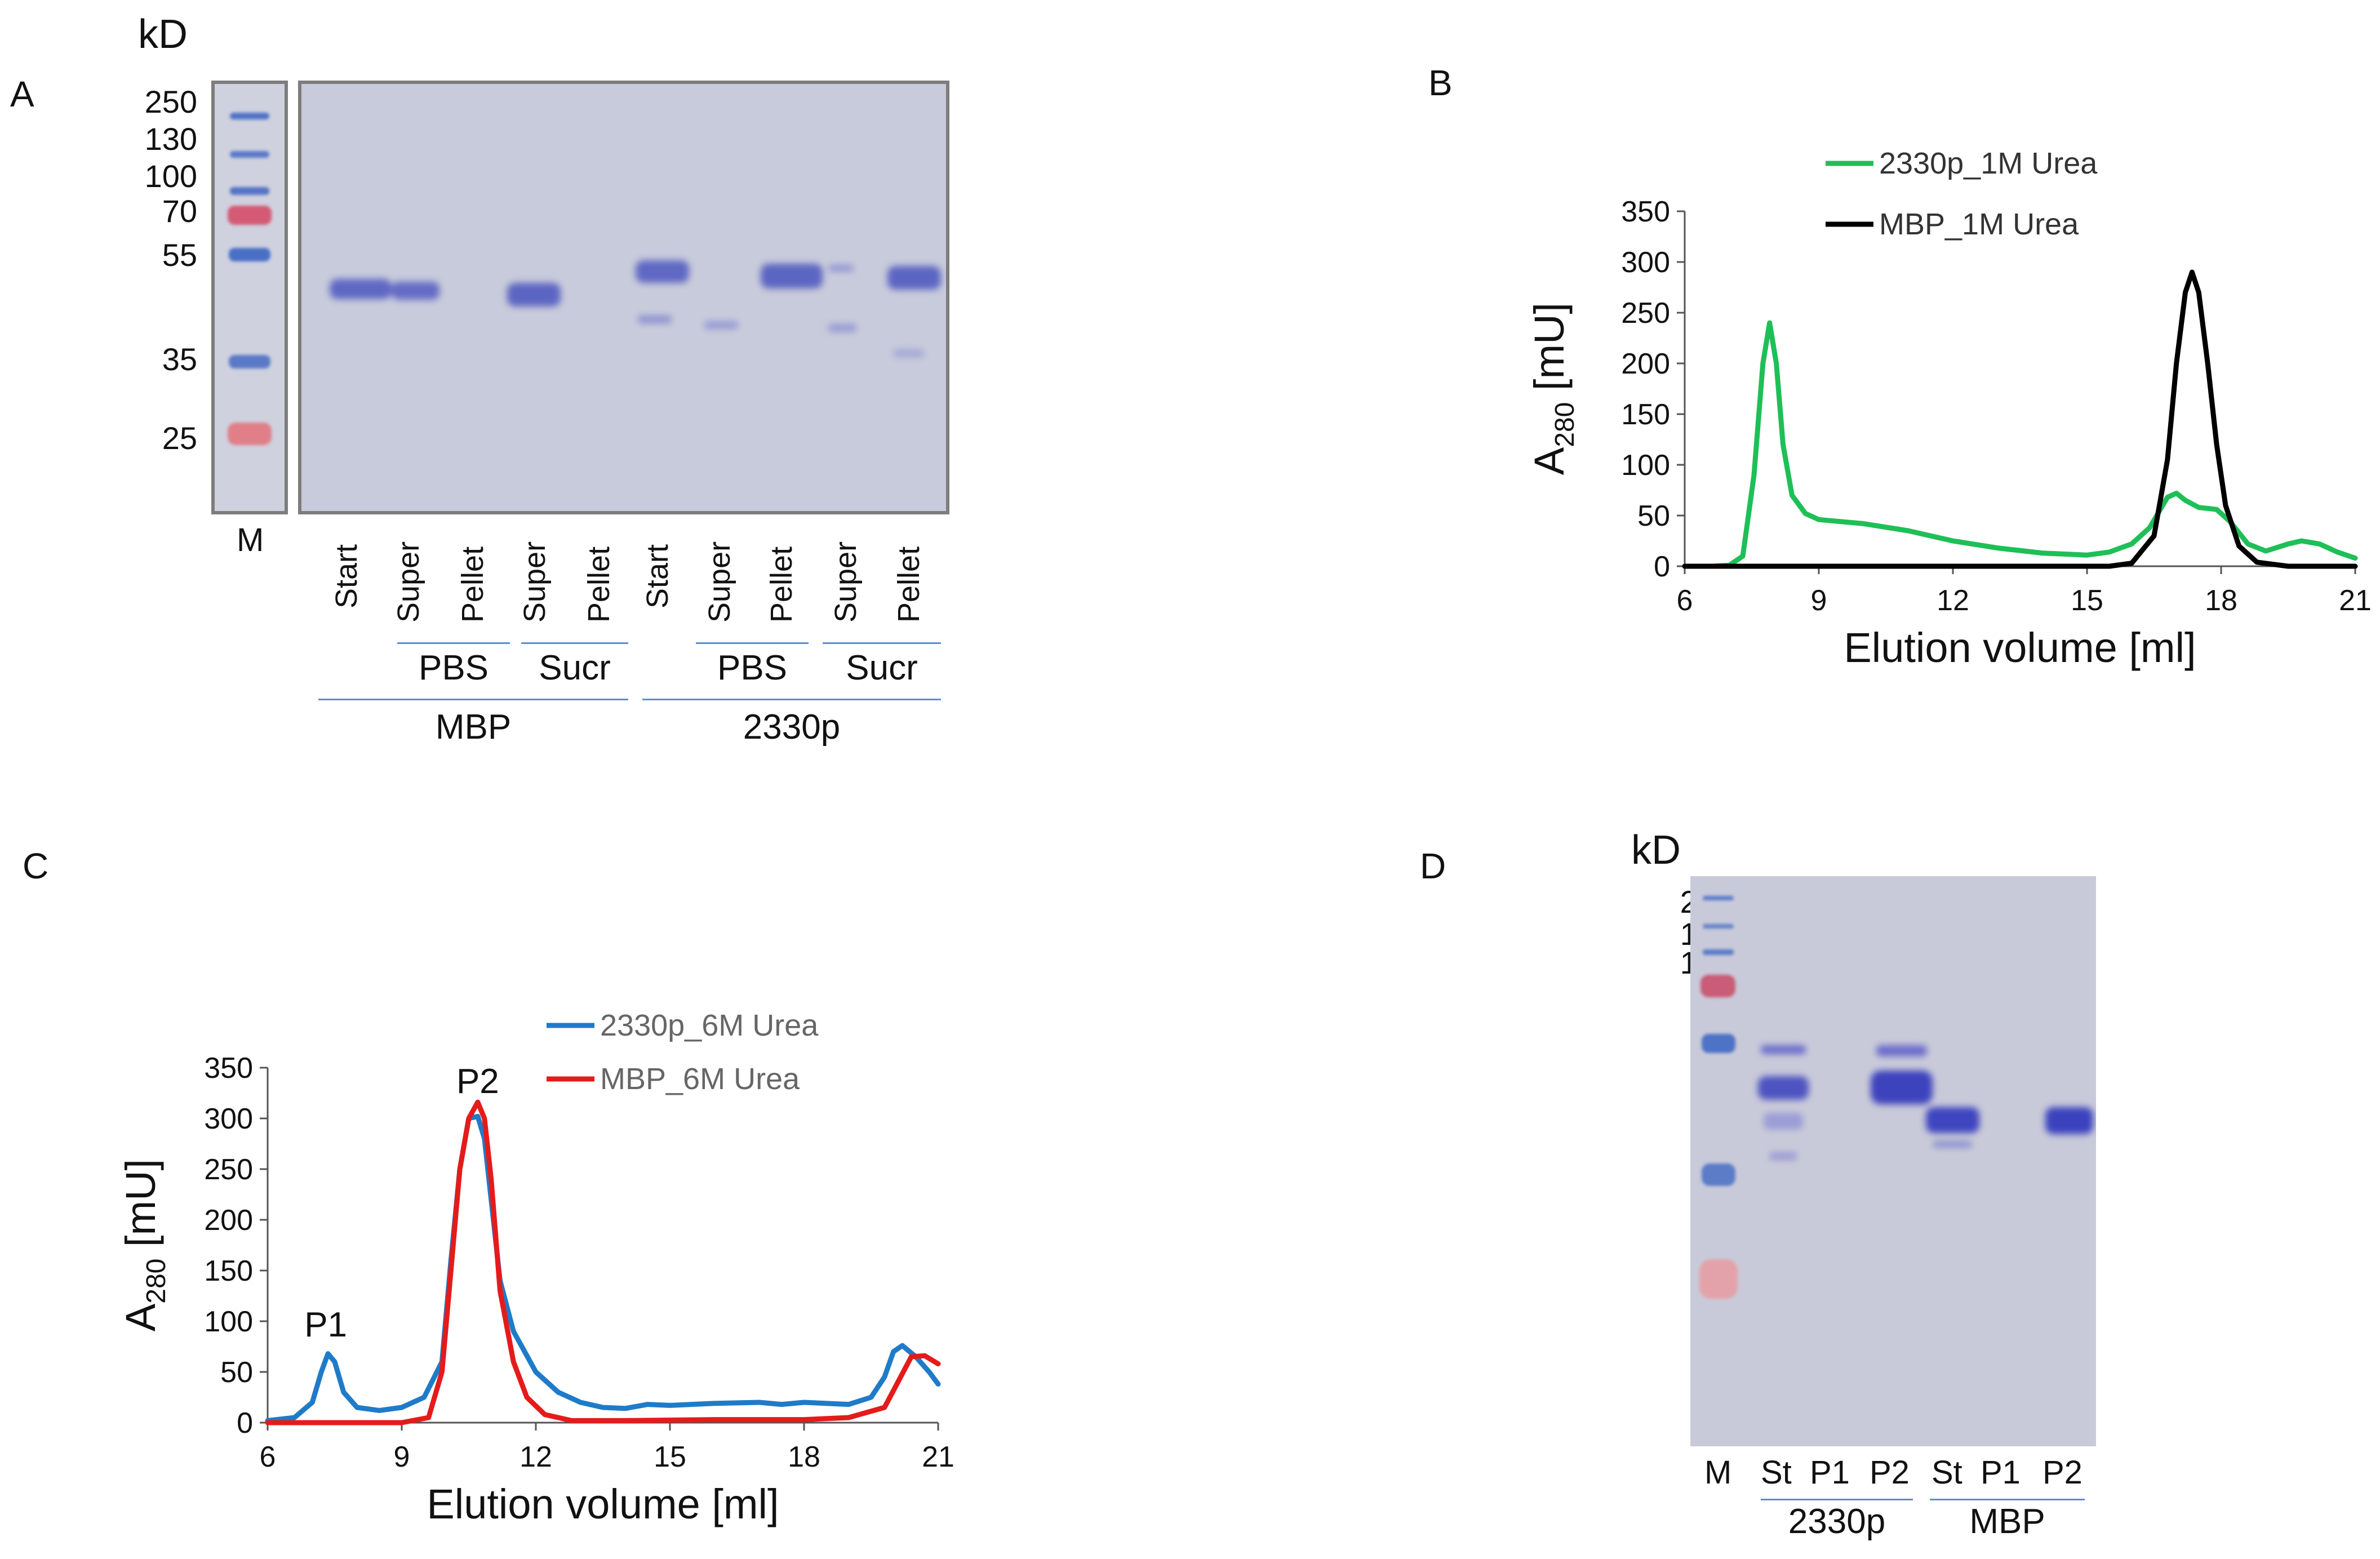  I want to click on legend-label: 2330p_1M Urea, so click(1988, 163).